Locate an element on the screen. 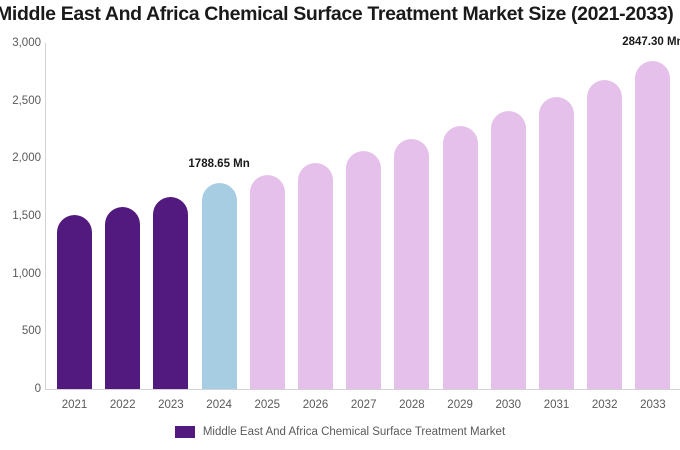  x-axis-tick-2029: 2029 is located at coordinates (460, 405).